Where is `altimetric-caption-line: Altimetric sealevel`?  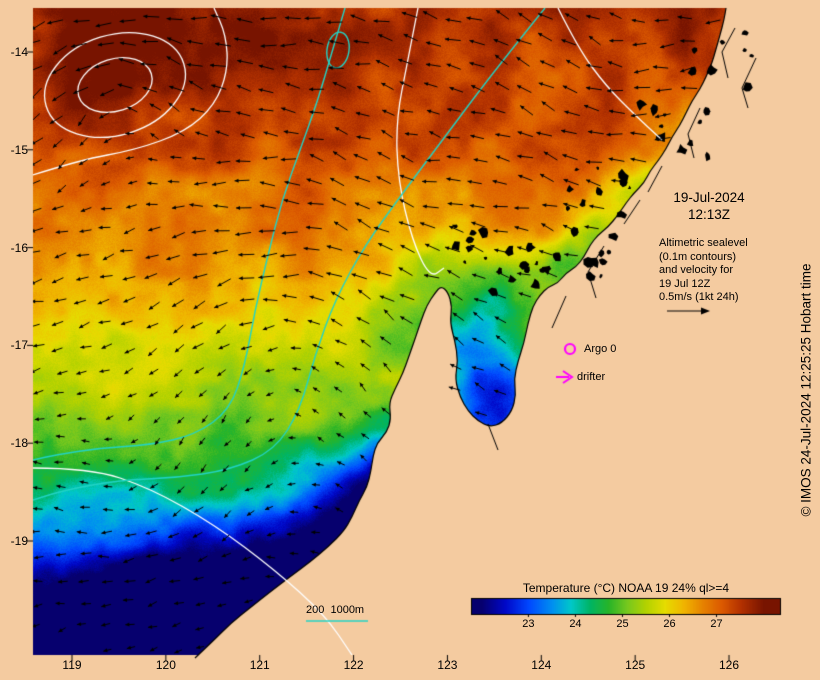
altimetric-caption-line: Altimetric sealevel is located at coordinates (703, 243).